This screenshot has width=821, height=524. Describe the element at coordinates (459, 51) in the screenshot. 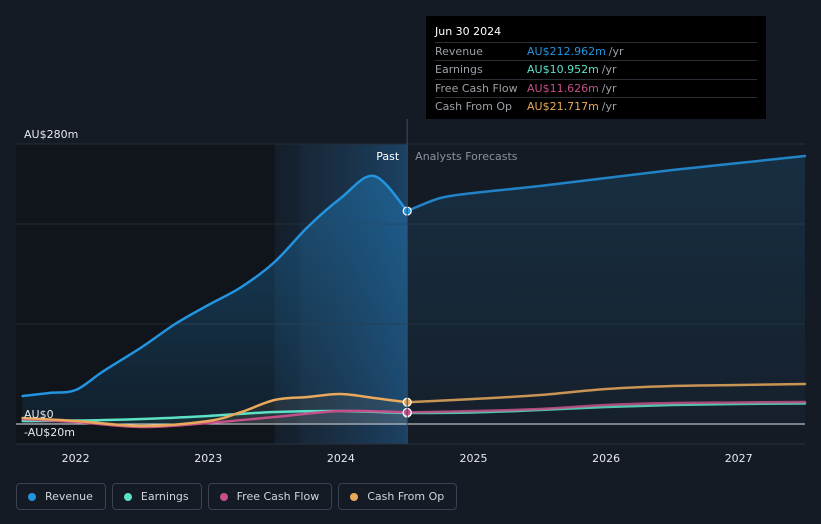

I see `tooltip-label: Revenue` at that location.